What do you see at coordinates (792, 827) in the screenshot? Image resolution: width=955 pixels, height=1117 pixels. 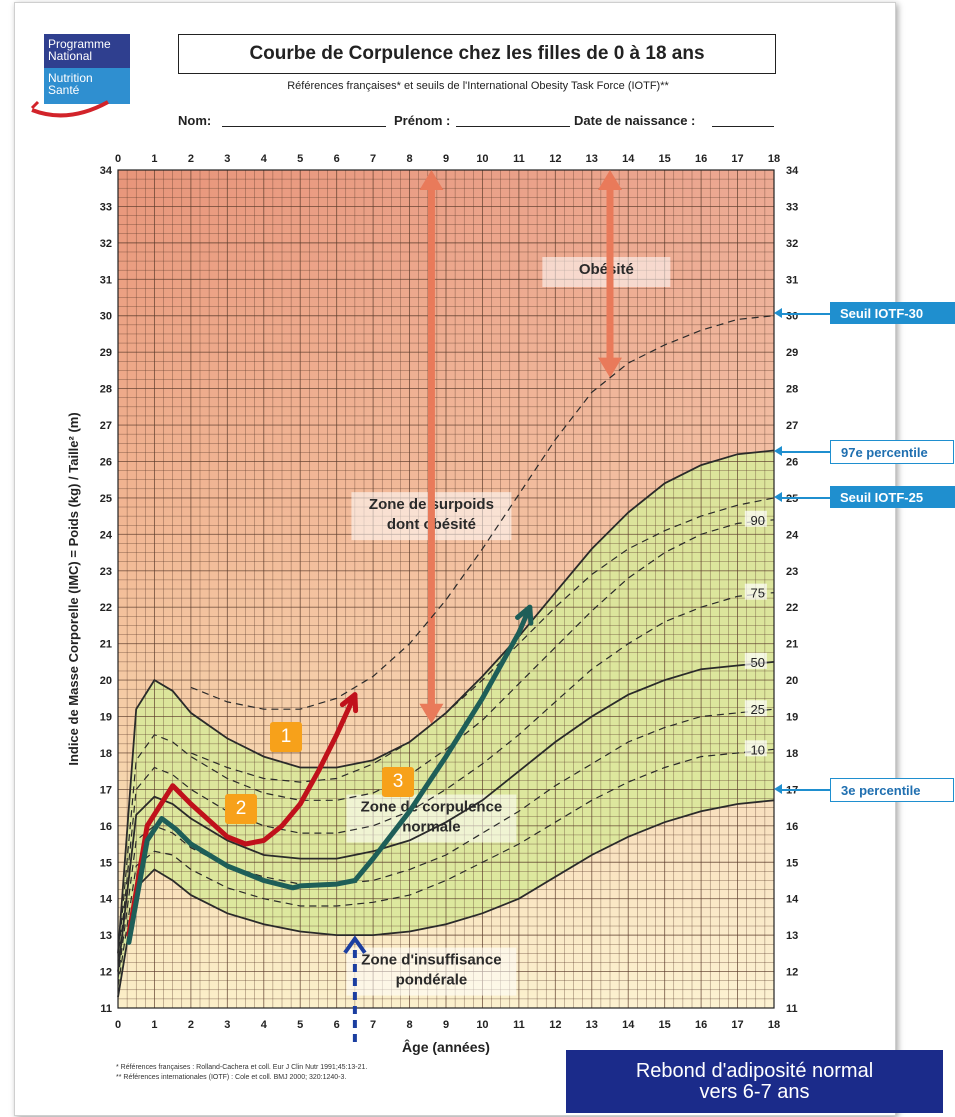 I see `y-tick-label-right: 16` at bounding box center [792, 827].